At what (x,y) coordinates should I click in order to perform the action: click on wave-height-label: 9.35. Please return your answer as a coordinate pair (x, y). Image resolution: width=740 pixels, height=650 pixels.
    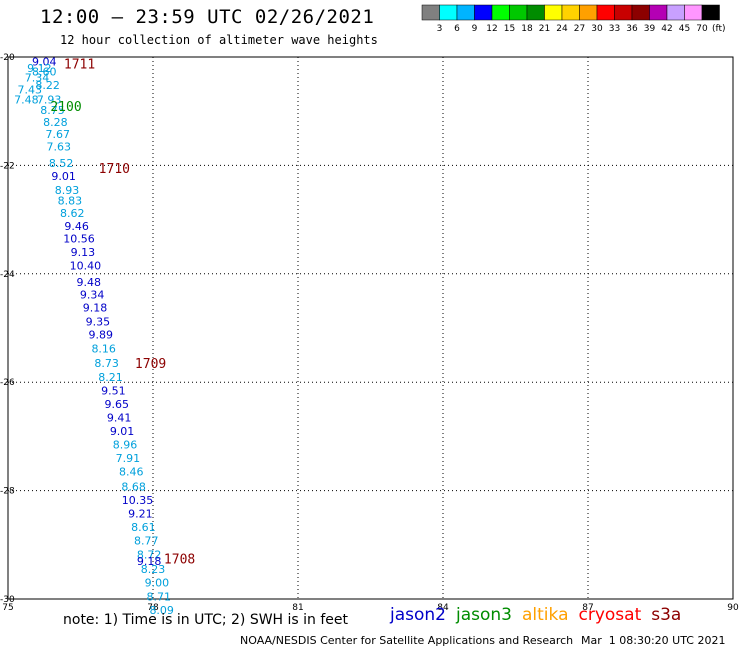
    Looking at the image, I should click on (98, 321).